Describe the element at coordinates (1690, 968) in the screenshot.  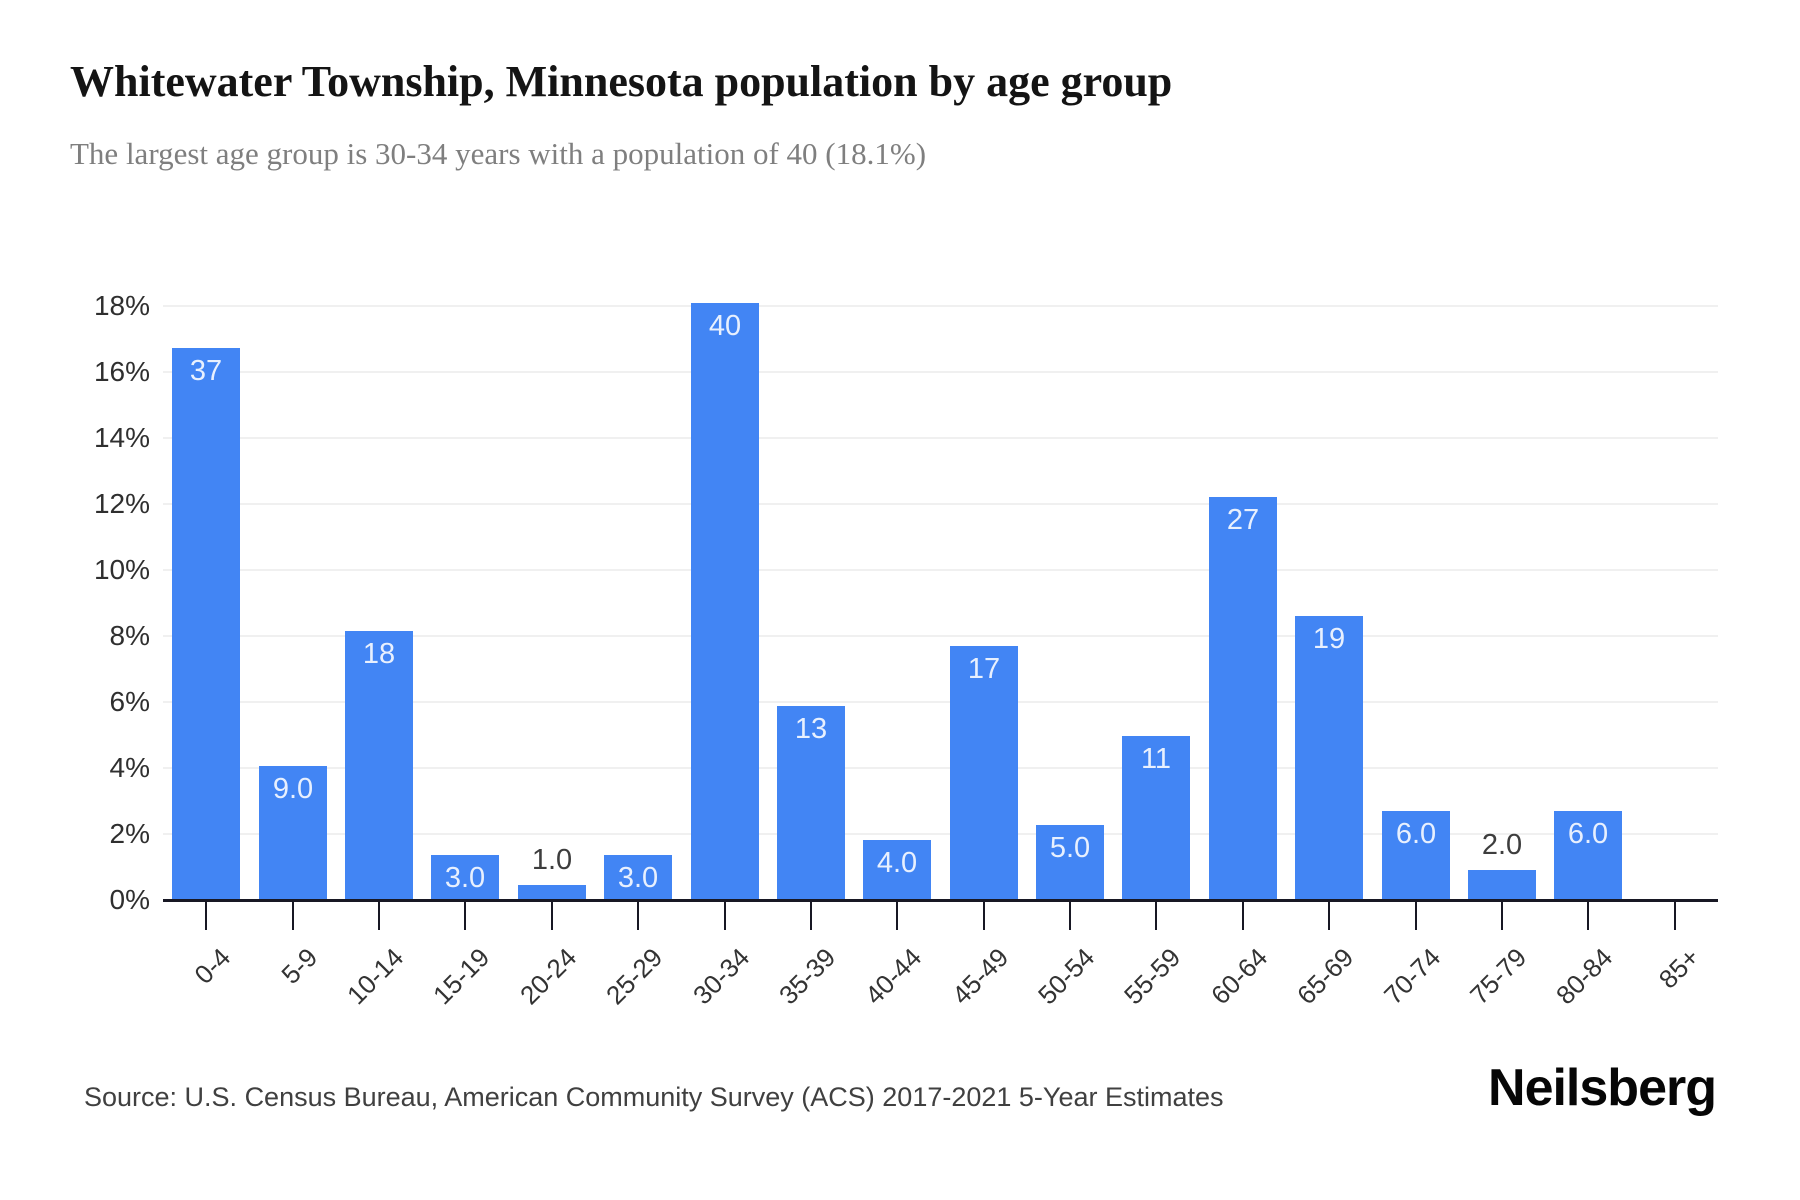
I see `x-axis-label-anchor: 85+` at that location.